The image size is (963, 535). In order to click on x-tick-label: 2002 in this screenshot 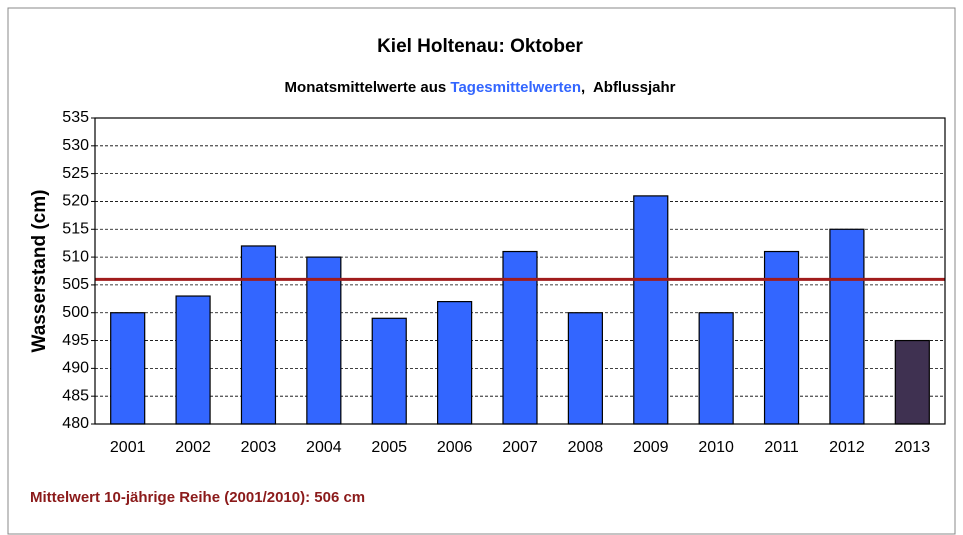, I will do `click(193, 447)`.